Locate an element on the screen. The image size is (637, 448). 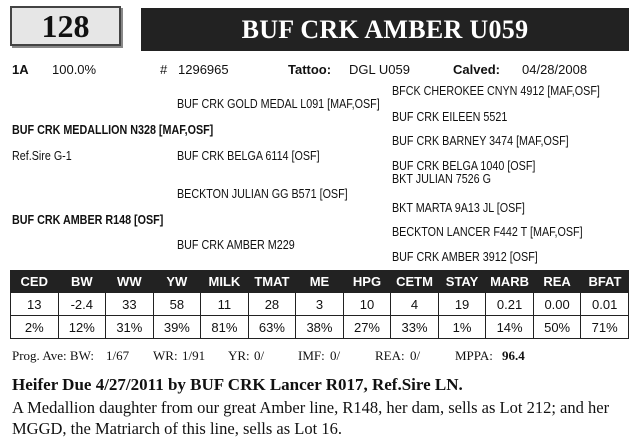
pedigree-dam-dam: BUF CRK AMBER M229 is located at coordinates (236, 245).